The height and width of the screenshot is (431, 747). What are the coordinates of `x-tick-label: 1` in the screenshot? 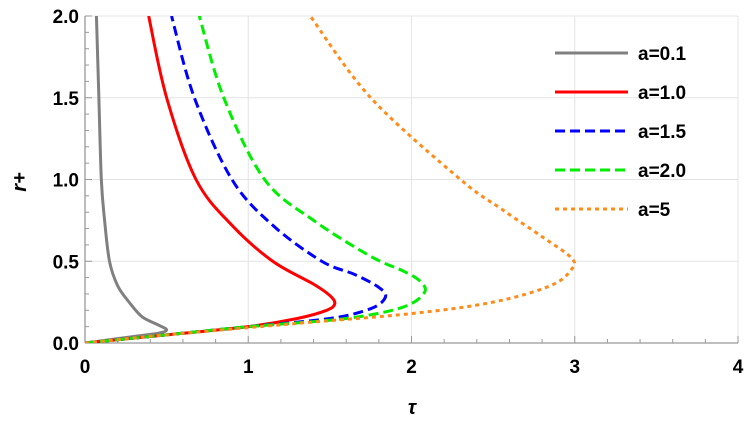 It's located at (248, 367).